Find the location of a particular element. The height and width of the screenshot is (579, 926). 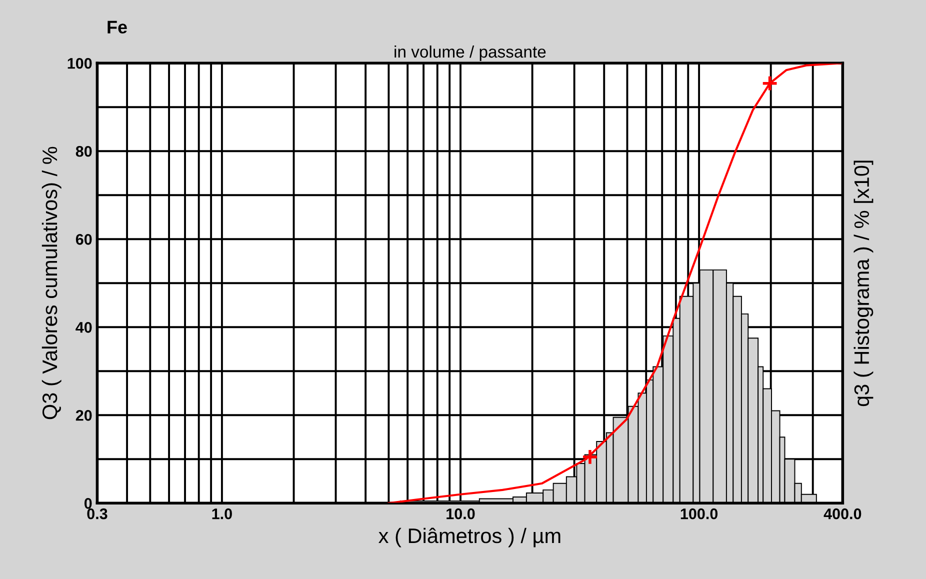

y-tick-label: 40 is located at coordinates (84, 327).